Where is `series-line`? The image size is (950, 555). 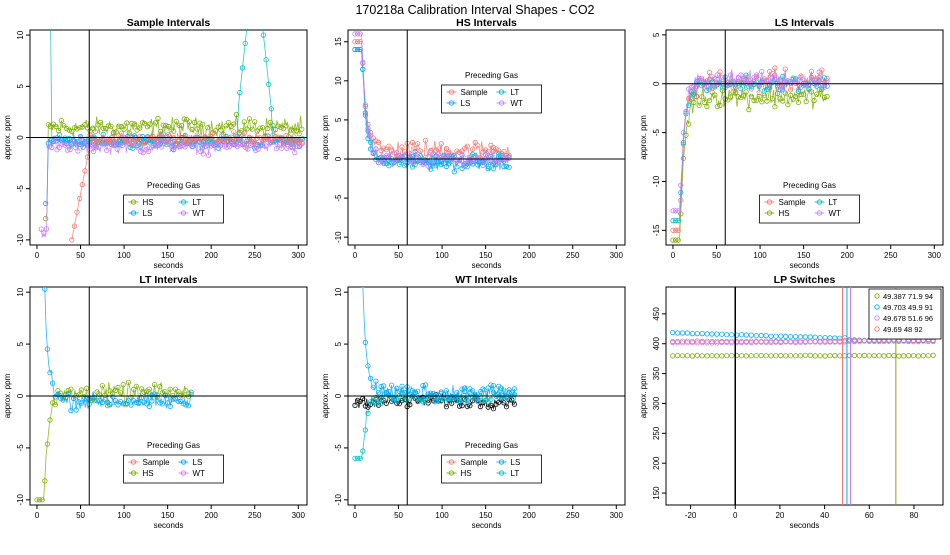 series-line is located at coordinates (187, 185).